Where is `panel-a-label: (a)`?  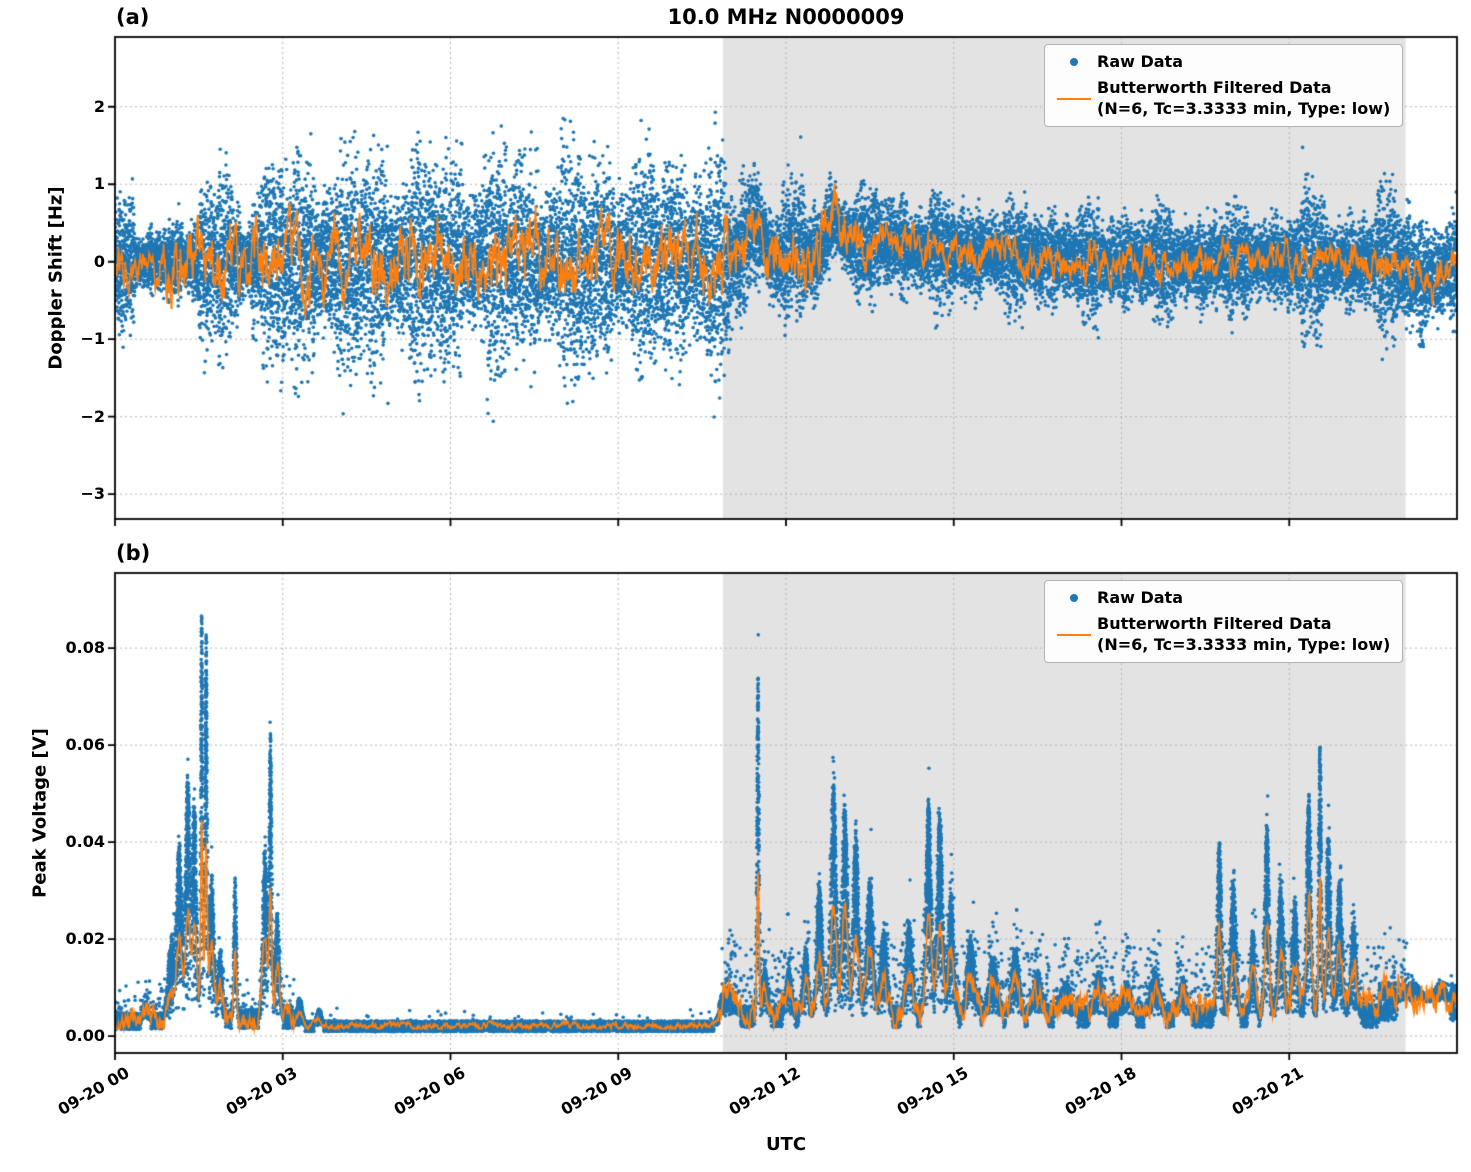
panel-a-label: (a) is located at coordinates (133, 17).